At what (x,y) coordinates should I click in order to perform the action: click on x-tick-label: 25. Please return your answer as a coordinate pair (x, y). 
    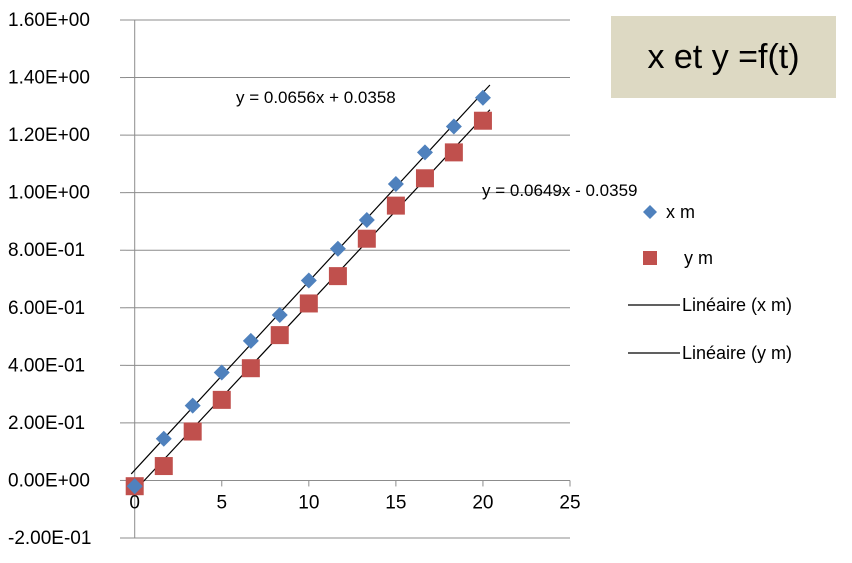
    Looking at the image, I should click on (569, 502).